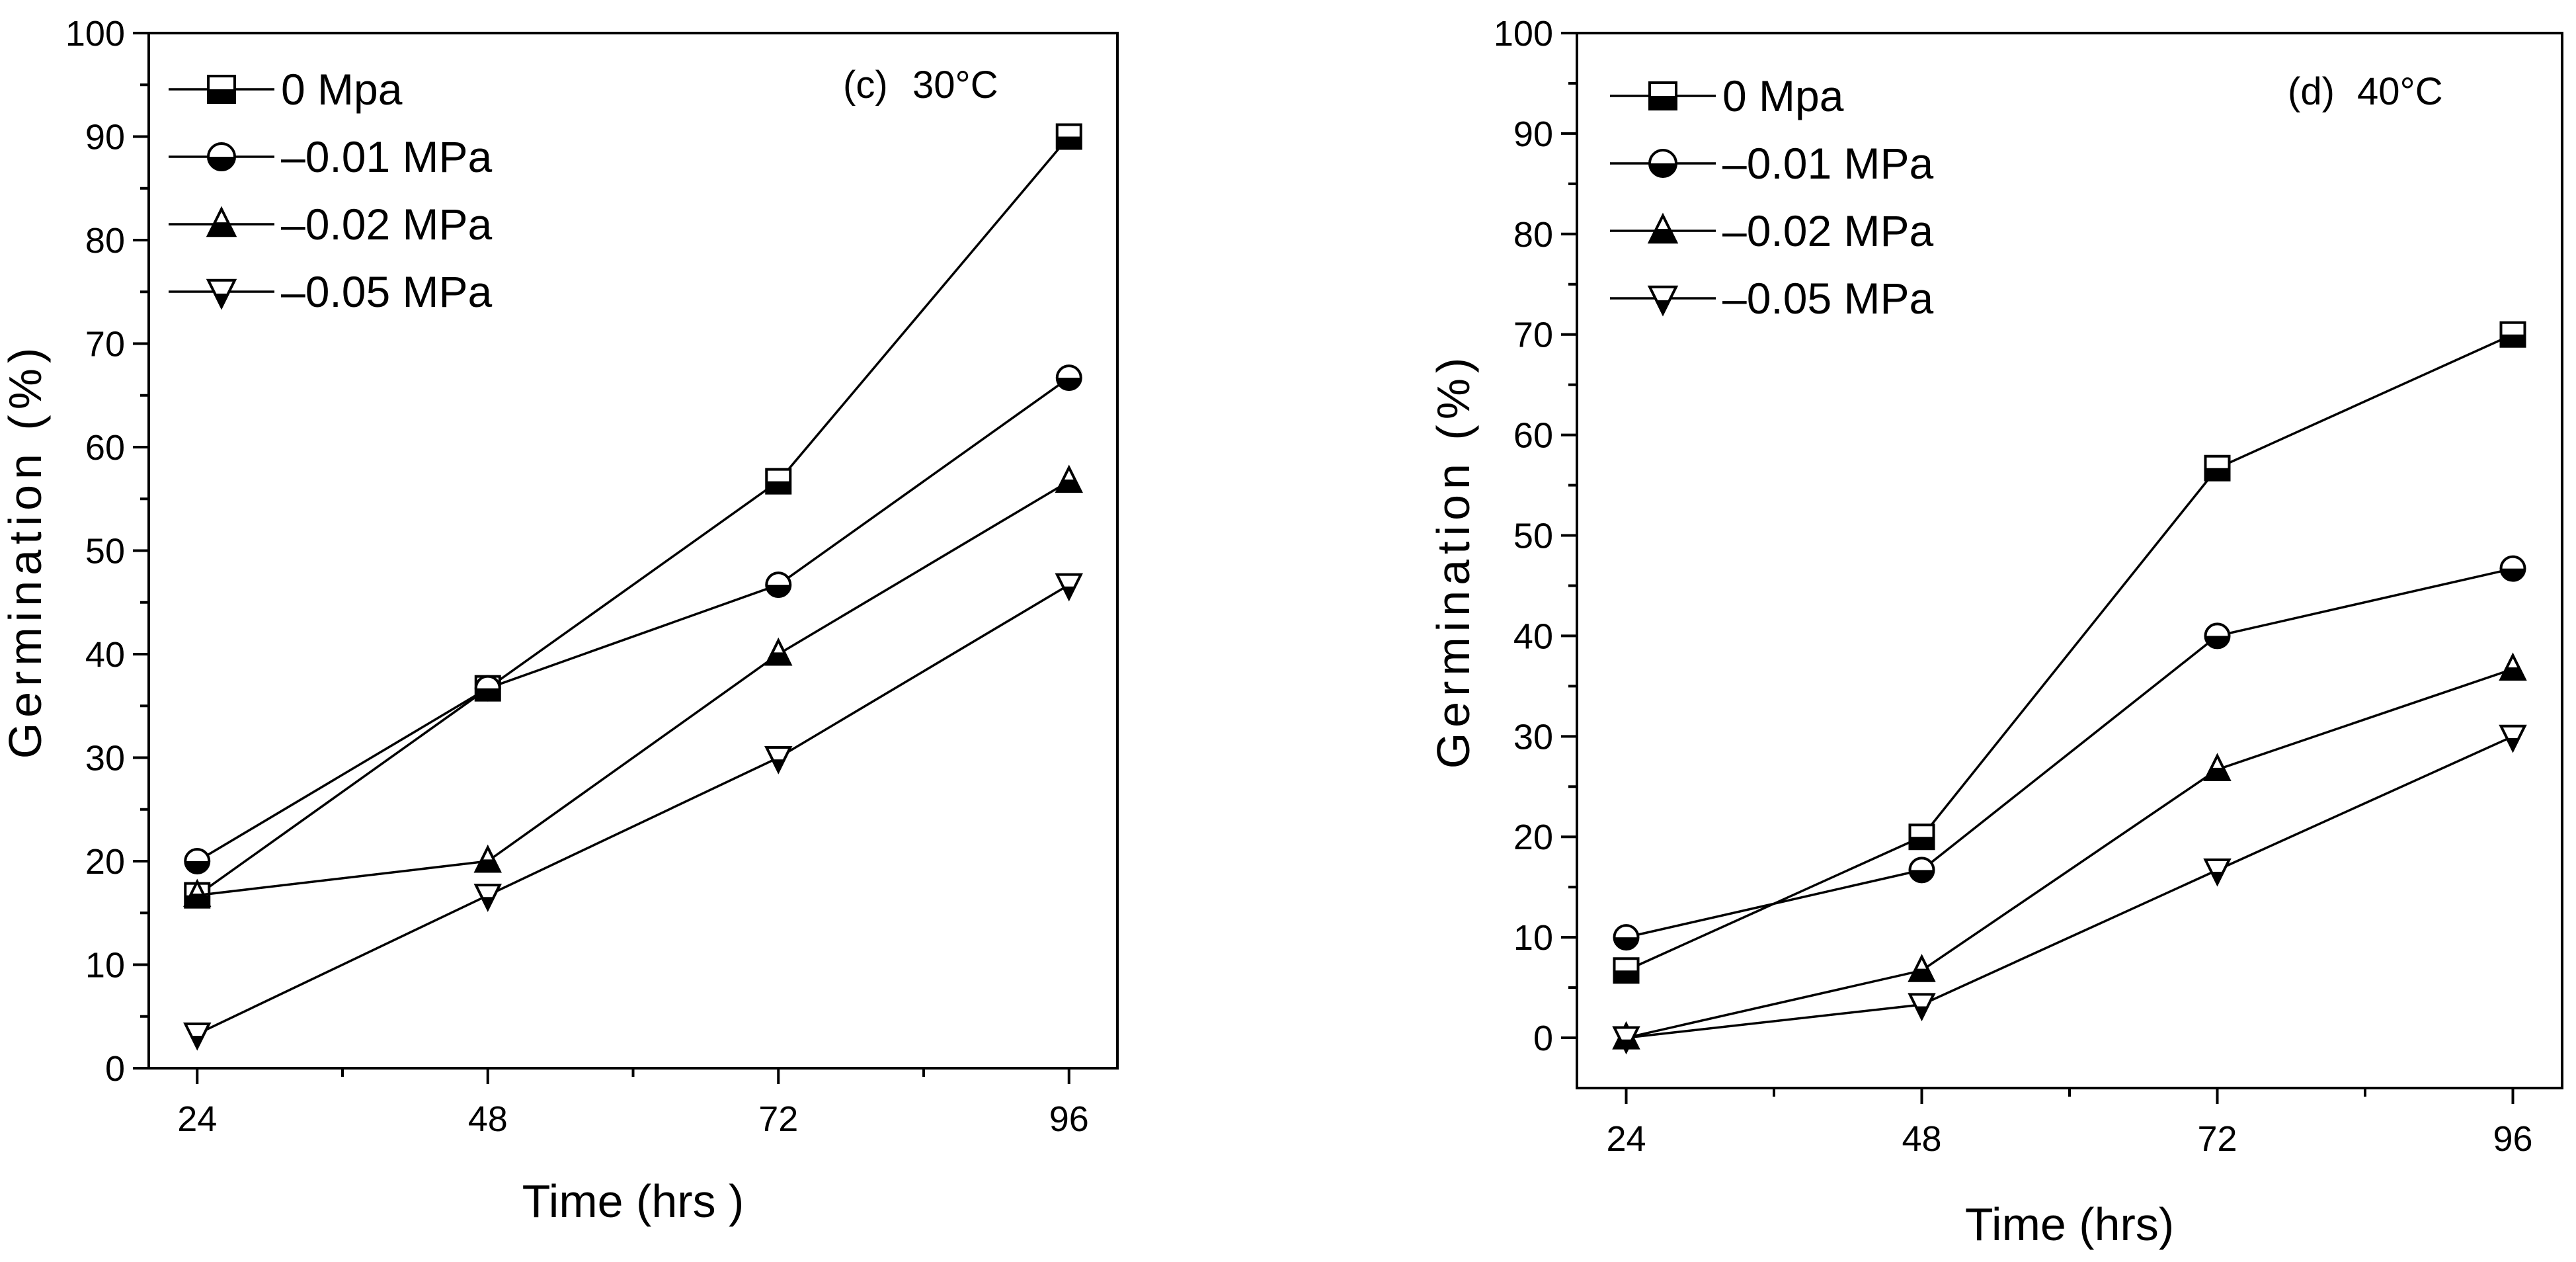  I want to click on legend-label: –0.02 MPa, so click(1828, 231).